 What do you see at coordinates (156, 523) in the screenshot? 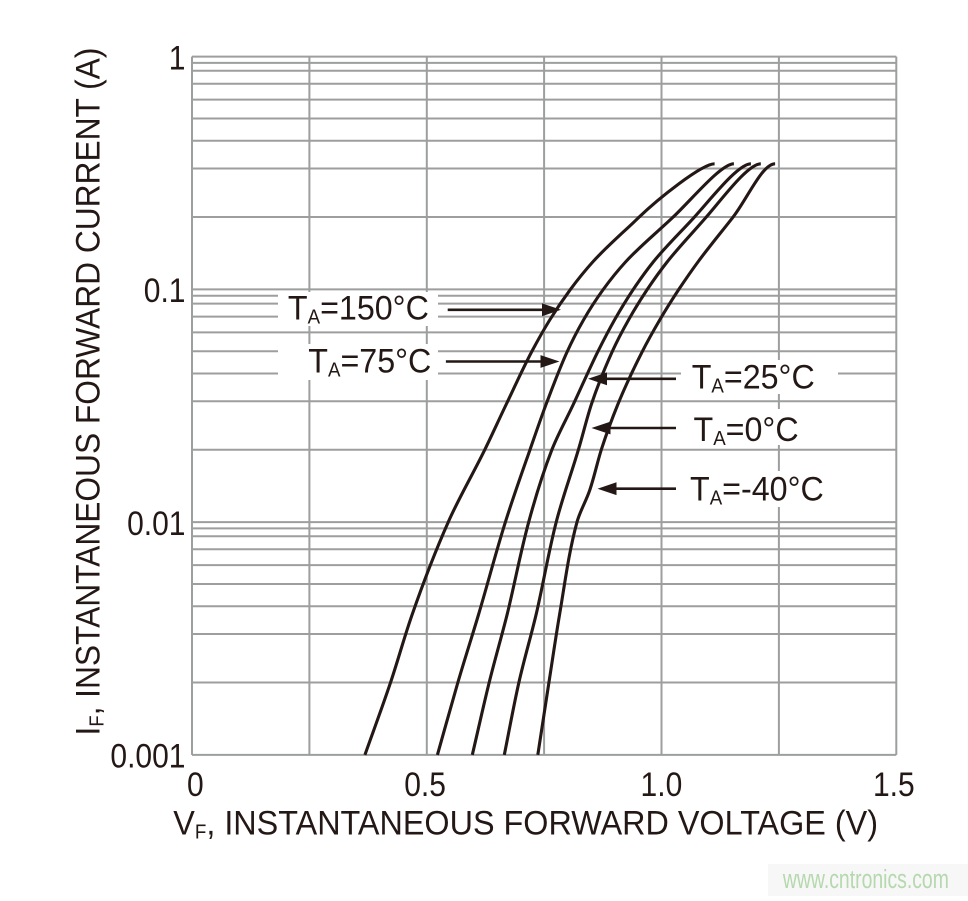
I see `svg-text: 0.01` at bounding box center [156, 523].